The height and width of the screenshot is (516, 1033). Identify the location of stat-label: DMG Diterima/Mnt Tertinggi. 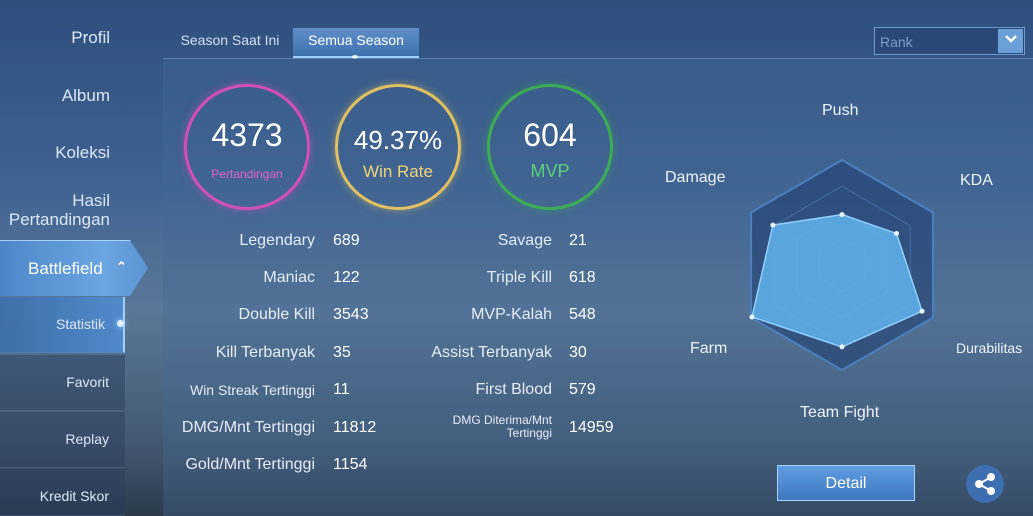
(502, 426).